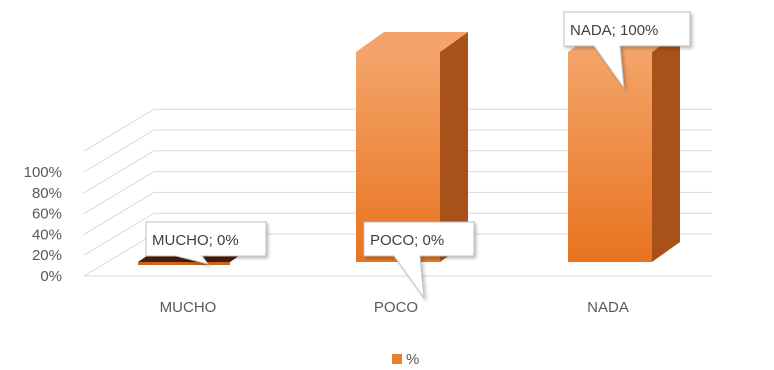  I want to click on y-tick-label: 20%, so click(47, 255).